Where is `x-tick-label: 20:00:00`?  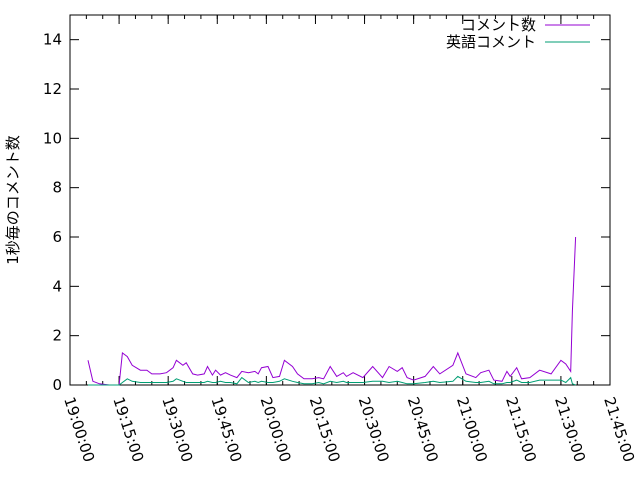
x-tick-label: 20:00:00 is located at coordinates (276, 430).